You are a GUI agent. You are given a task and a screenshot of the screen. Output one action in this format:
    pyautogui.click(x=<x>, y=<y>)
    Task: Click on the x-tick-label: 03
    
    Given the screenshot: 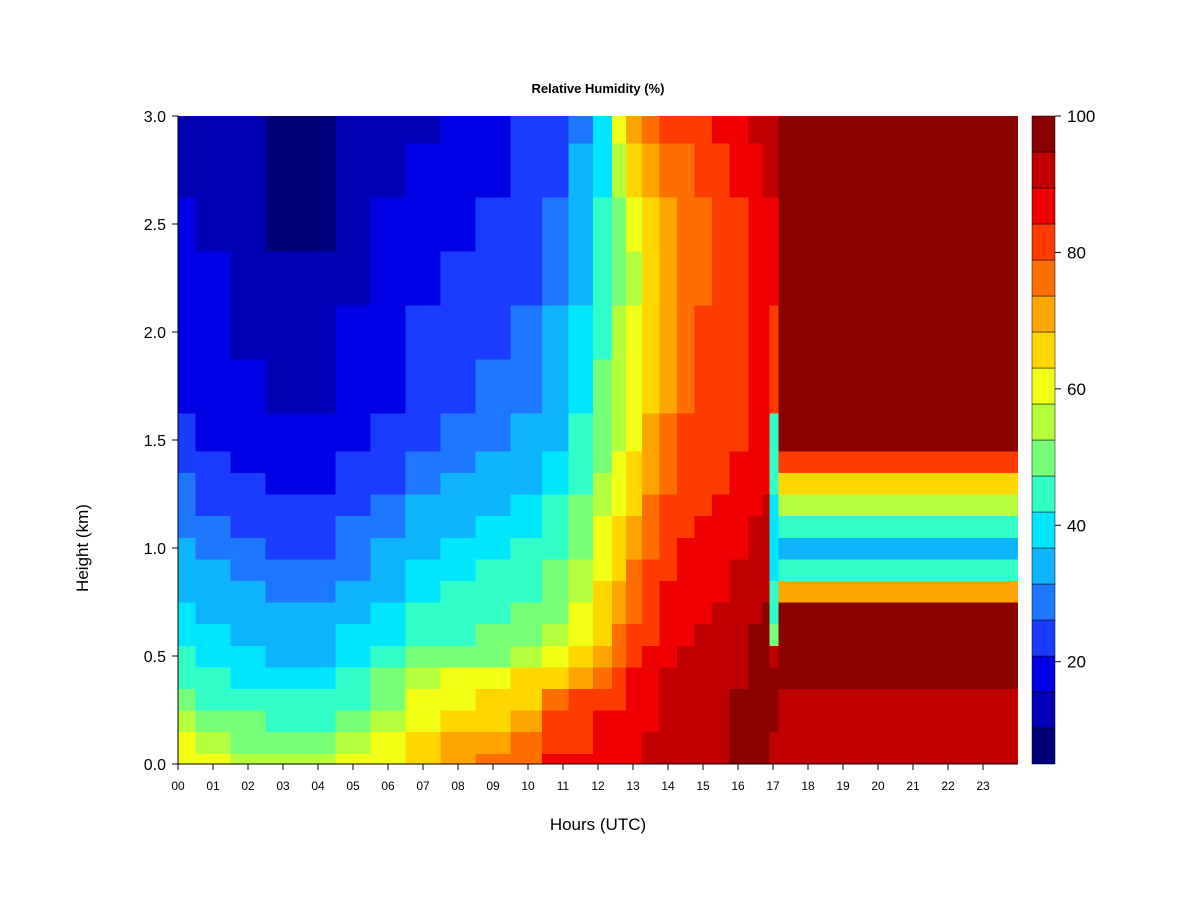 What is the action you would take?
    pyautogui.click(x=283, y=786)
    